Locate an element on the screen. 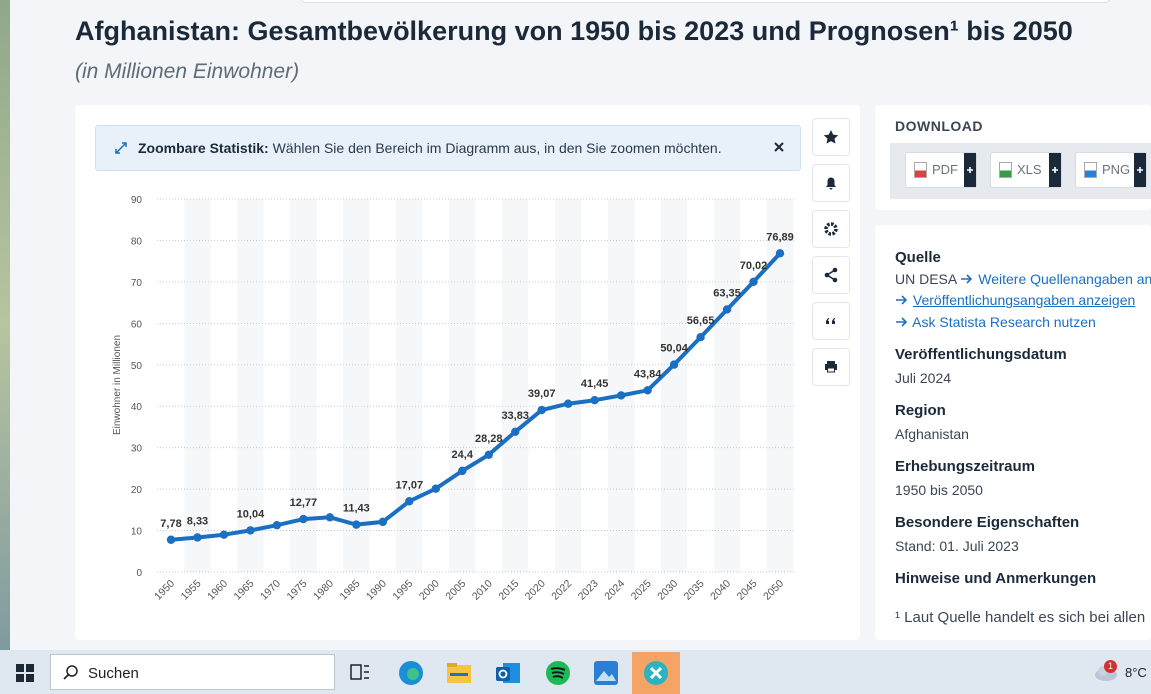 This screenshot has height=694, width=1151. x-tick-label: 2040 is located at coordinates (720, 590).